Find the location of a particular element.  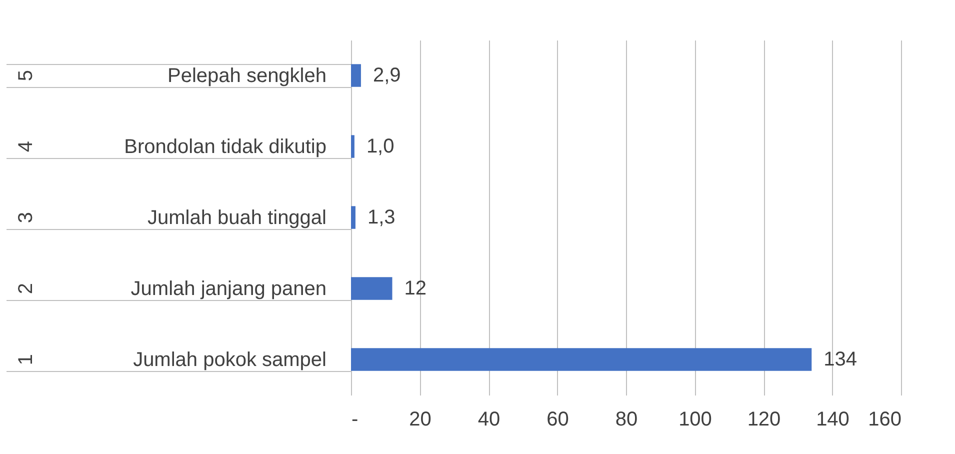

x-tick-label: 40 is located at coordinates (489, 419).